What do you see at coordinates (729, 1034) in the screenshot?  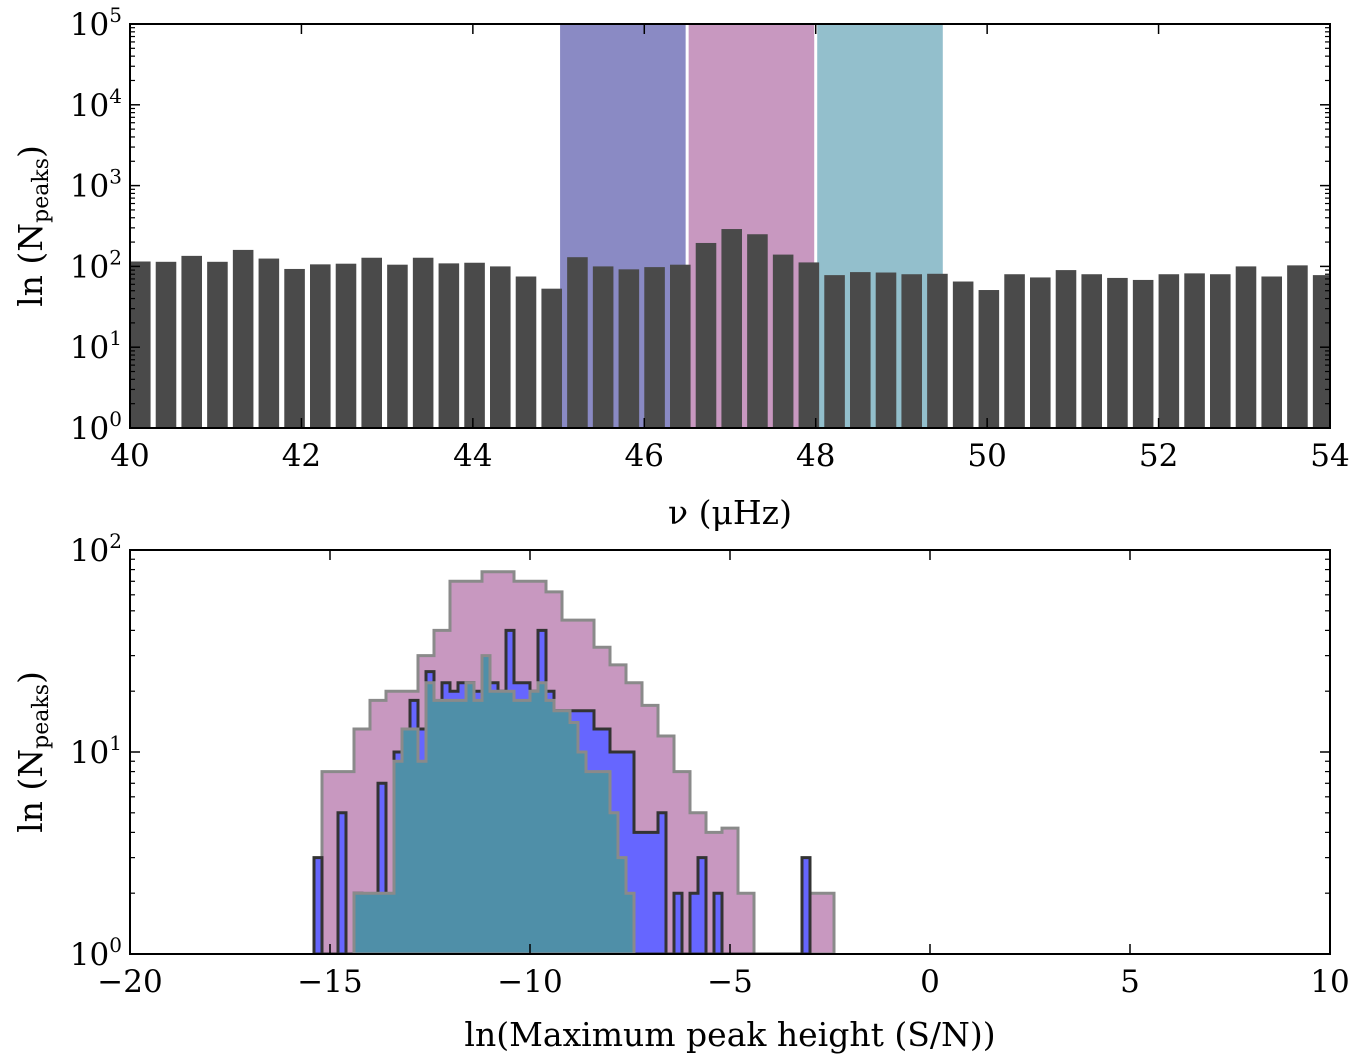 I see `bottom-x-axis-label: ln(Maximum peak height (S/N))` at bounding box center [729, 1034].